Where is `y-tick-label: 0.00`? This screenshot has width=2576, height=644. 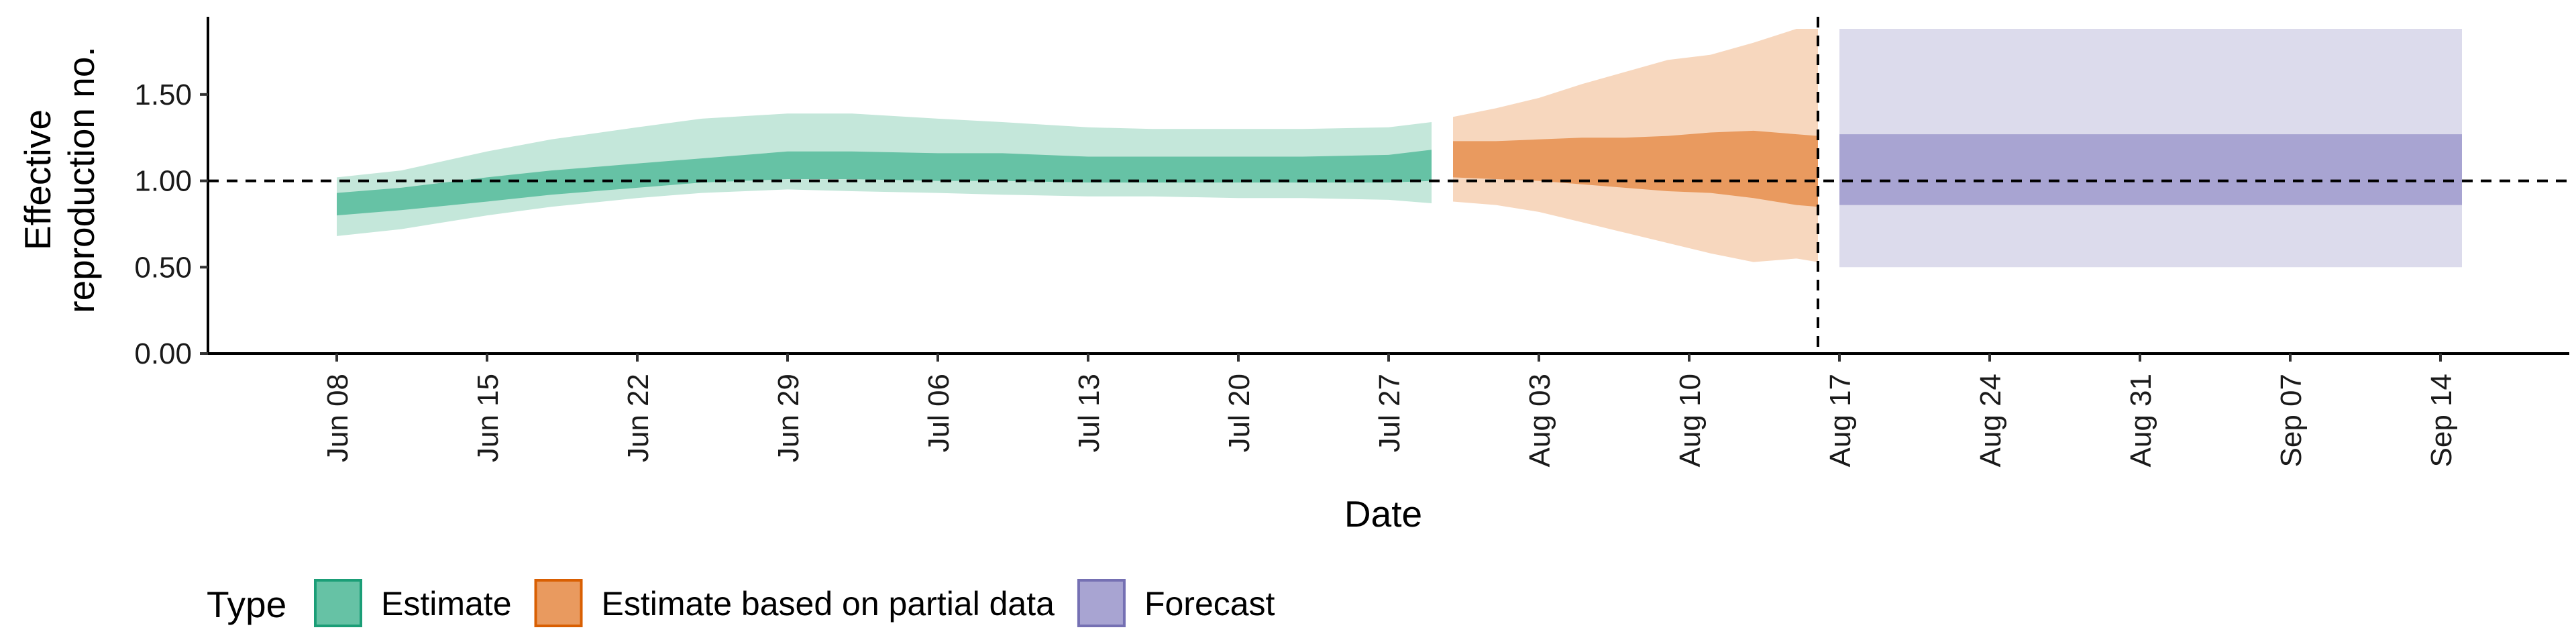
y-tick-label: 0.00 is located at coordinates (163, 353).